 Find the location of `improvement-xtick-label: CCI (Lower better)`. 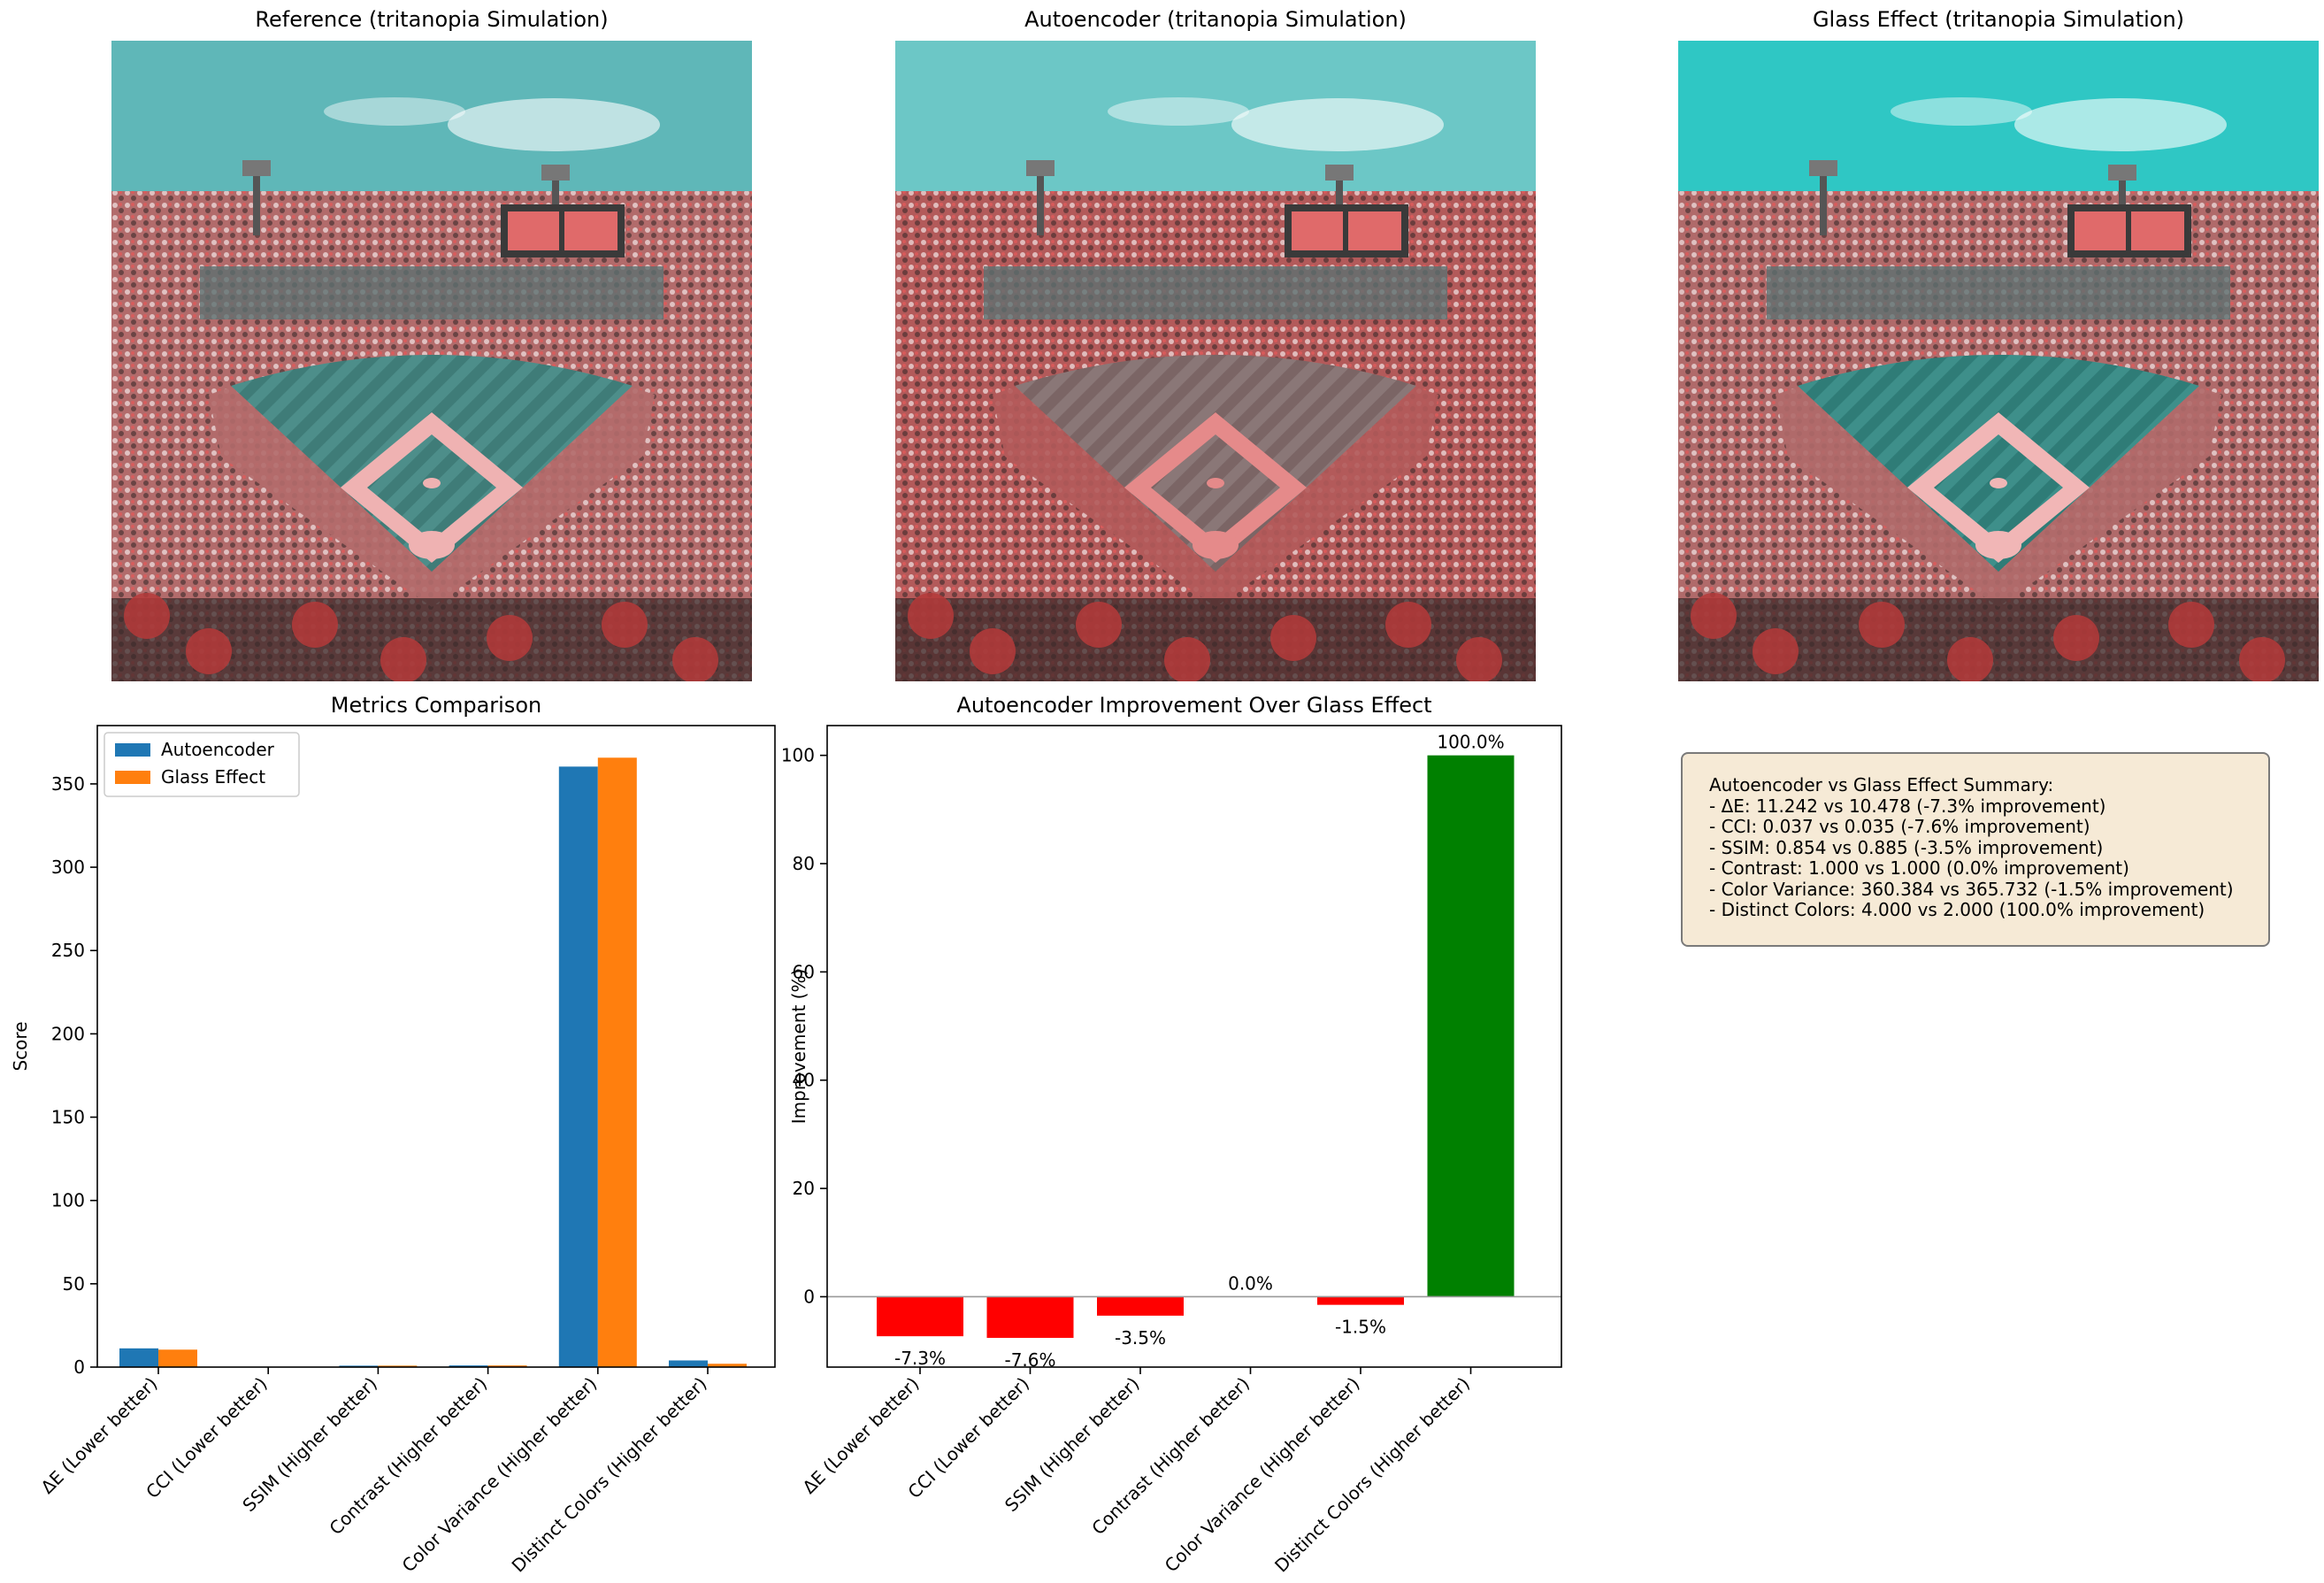

improvement-xtick-label: CCI (Lower better) is located at coordinates (968, 1438).